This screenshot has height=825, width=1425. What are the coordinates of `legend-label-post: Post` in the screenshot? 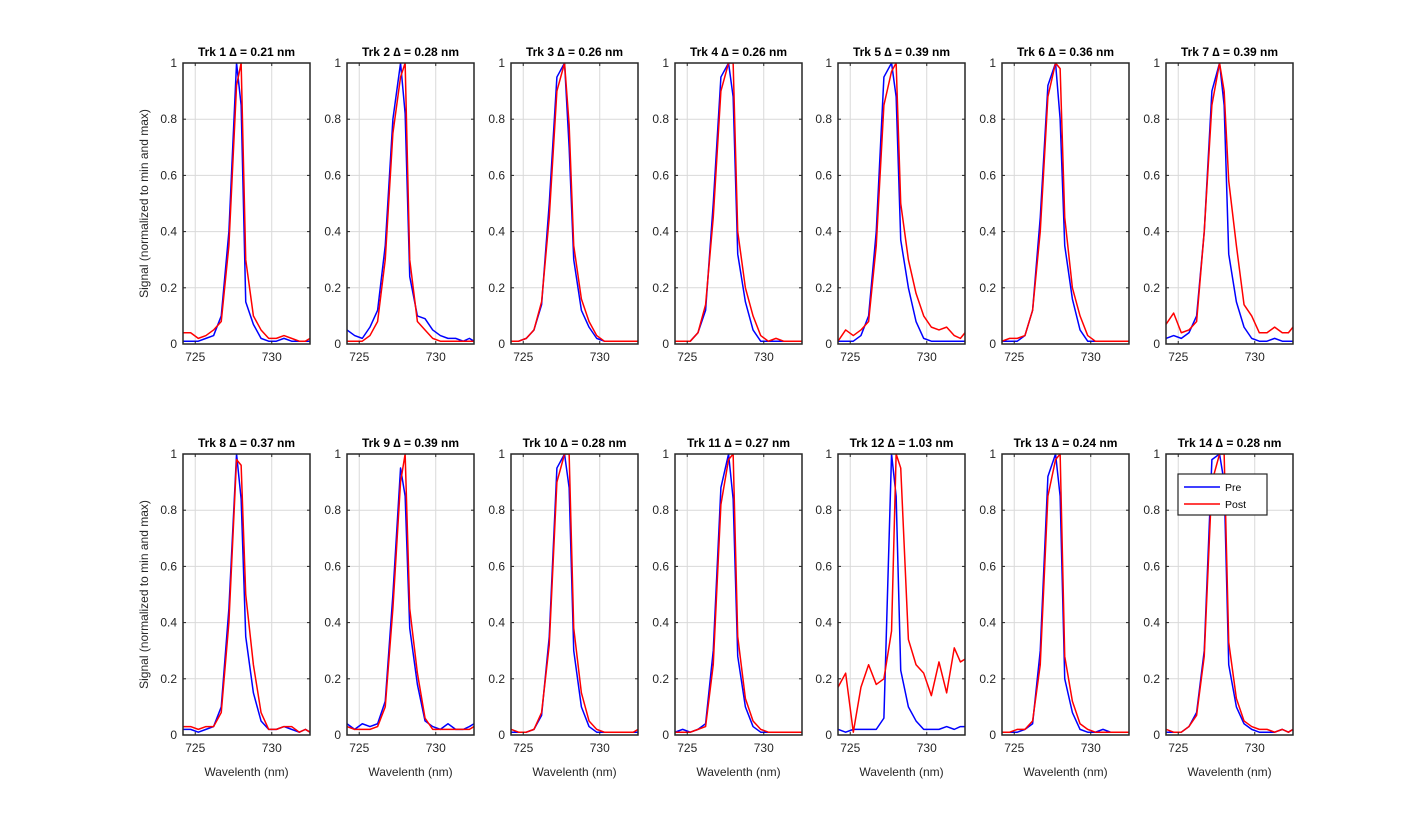 It's located at (1235, 505).